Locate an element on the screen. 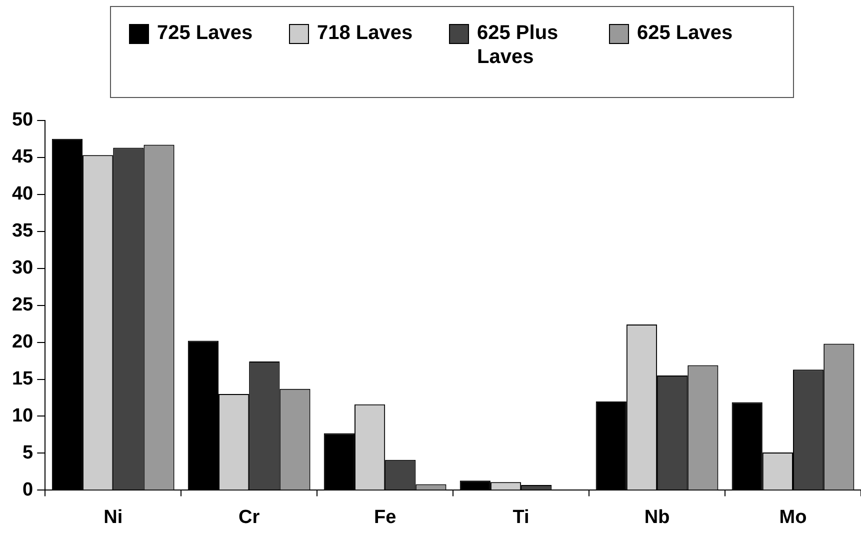 The width and height of the screenshot is (861, 543). x-tick-label: Nb is located at coordinates (657, 517).